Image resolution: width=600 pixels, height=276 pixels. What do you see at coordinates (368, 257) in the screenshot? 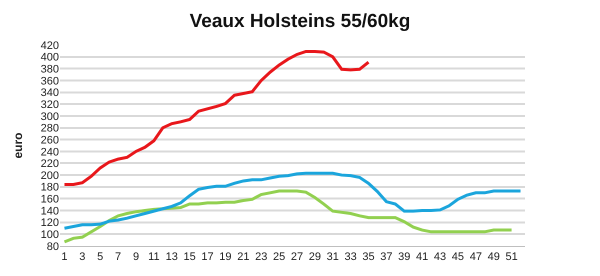
I see `x-tick-label: 35` at bounding box center [368, 257].